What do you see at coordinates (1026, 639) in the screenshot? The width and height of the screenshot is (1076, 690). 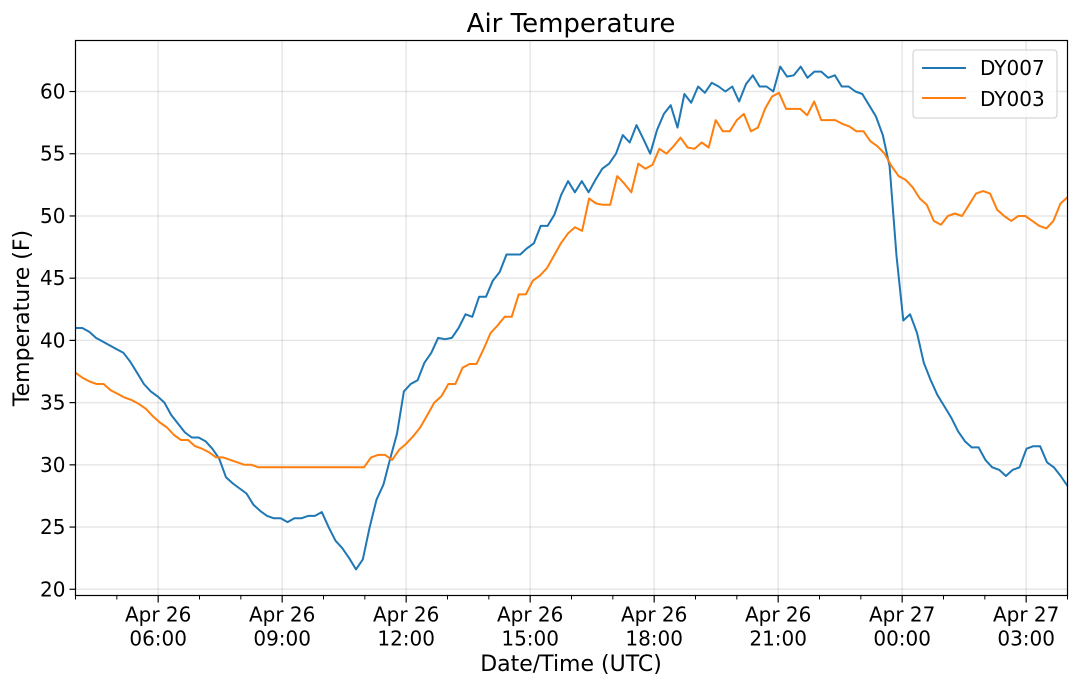 I see `x-tick-label: 03:00` at bounding box center [1026, 639].